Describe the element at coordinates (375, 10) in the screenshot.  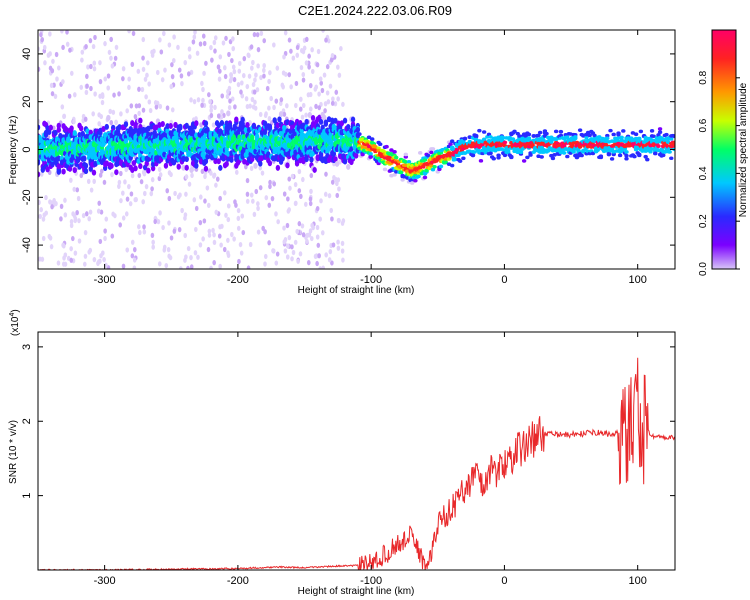
I see `figure-title: C2E1.2024.222.03.06.R09` at that location.